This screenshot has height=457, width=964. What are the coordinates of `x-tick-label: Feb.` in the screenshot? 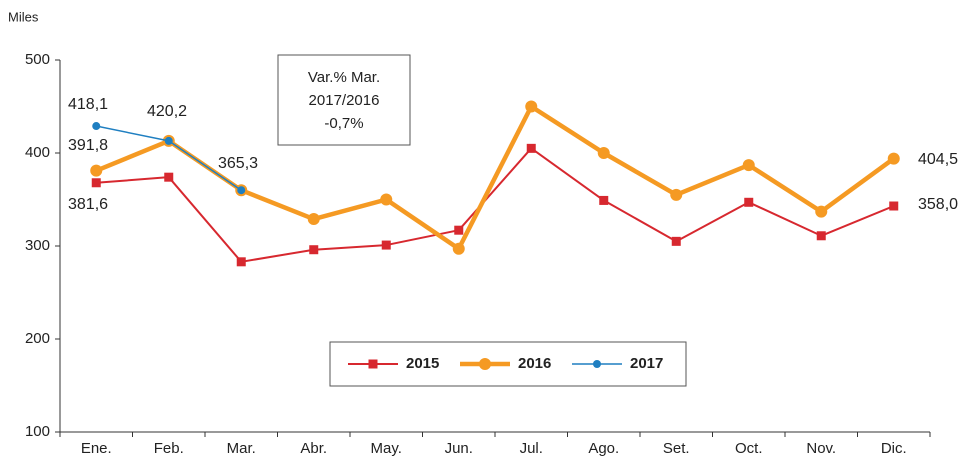 It's located at (169, 448).